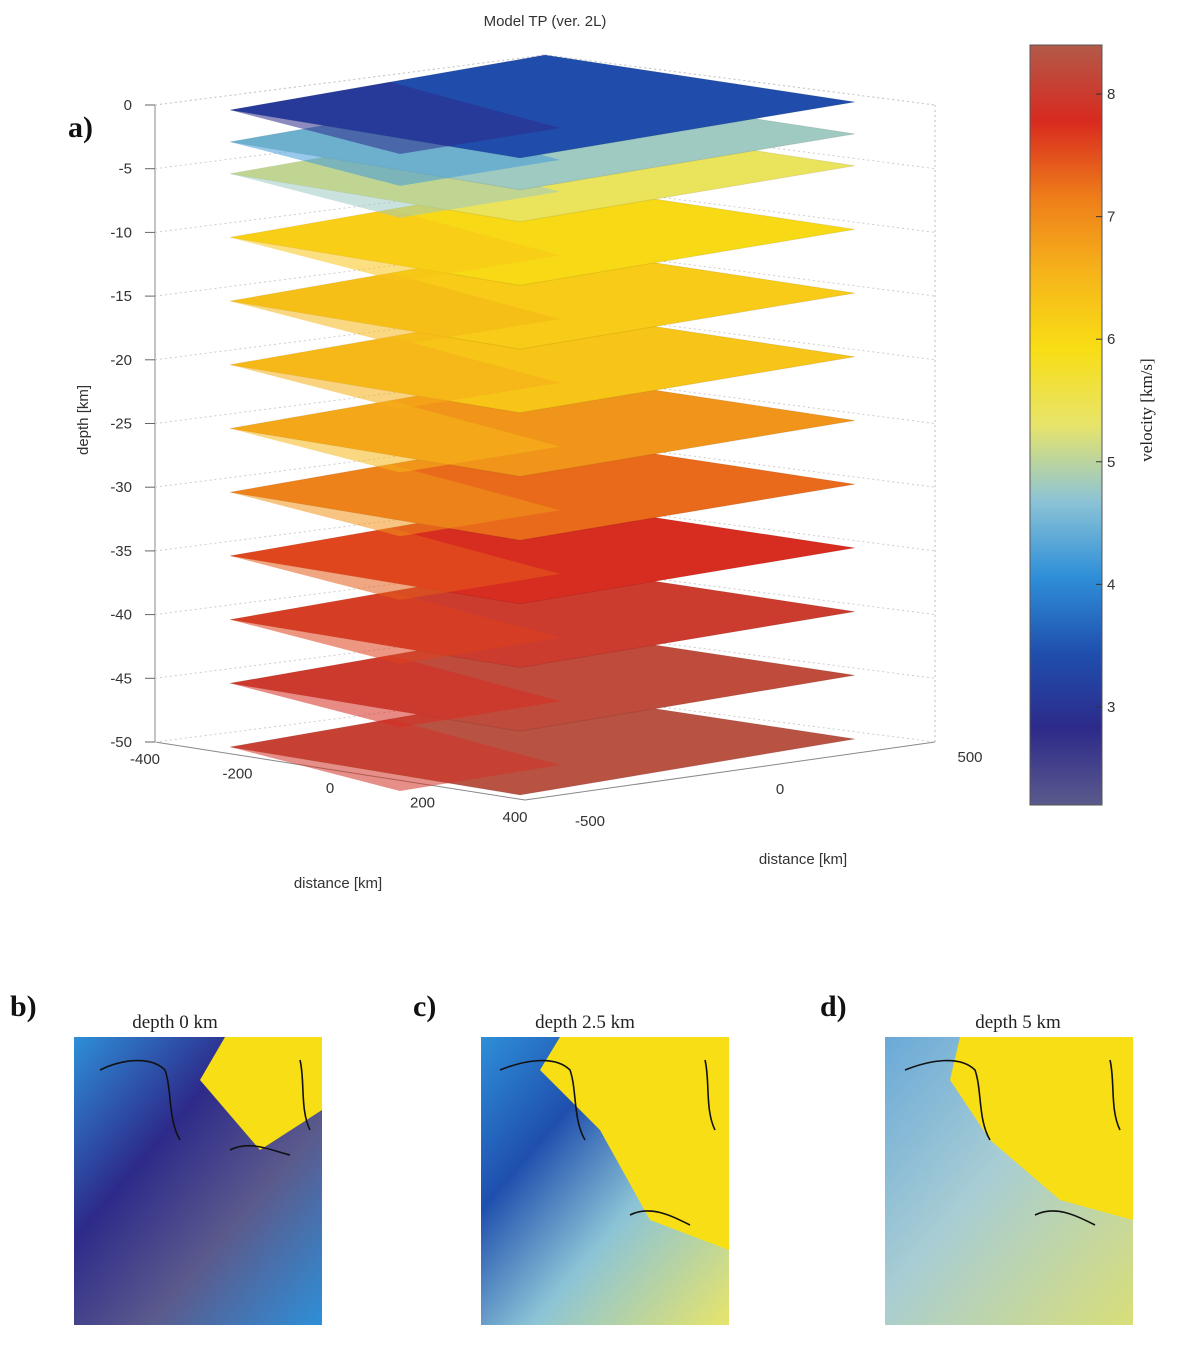 The height and width of the screenshot is (1349, 1189). What do you see at coordinates (1111, 584) in the screenshot?
I see `colorbar-tick-label: 4` at bounding box center [1111, 584].